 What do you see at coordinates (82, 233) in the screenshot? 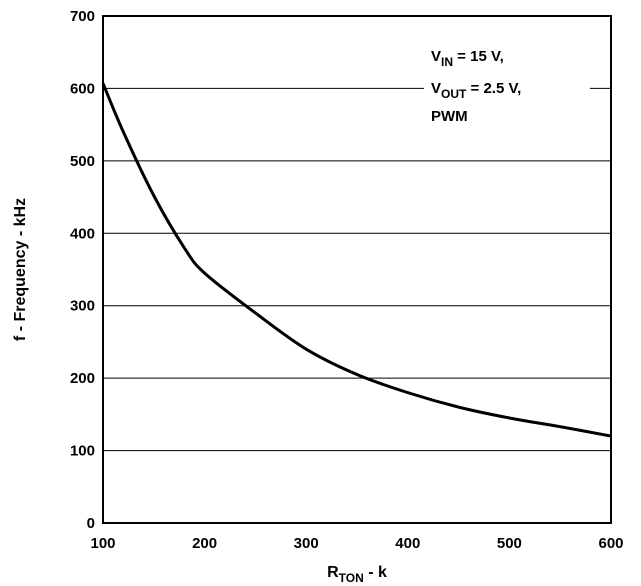
I see `y-tick-400: 400` at bounding box center [82, 233].